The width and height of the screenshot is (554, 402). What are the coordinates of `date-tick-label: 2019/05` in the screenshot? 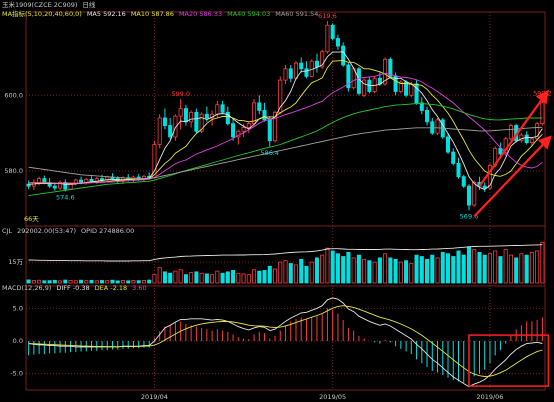 It's located at (332, 397).